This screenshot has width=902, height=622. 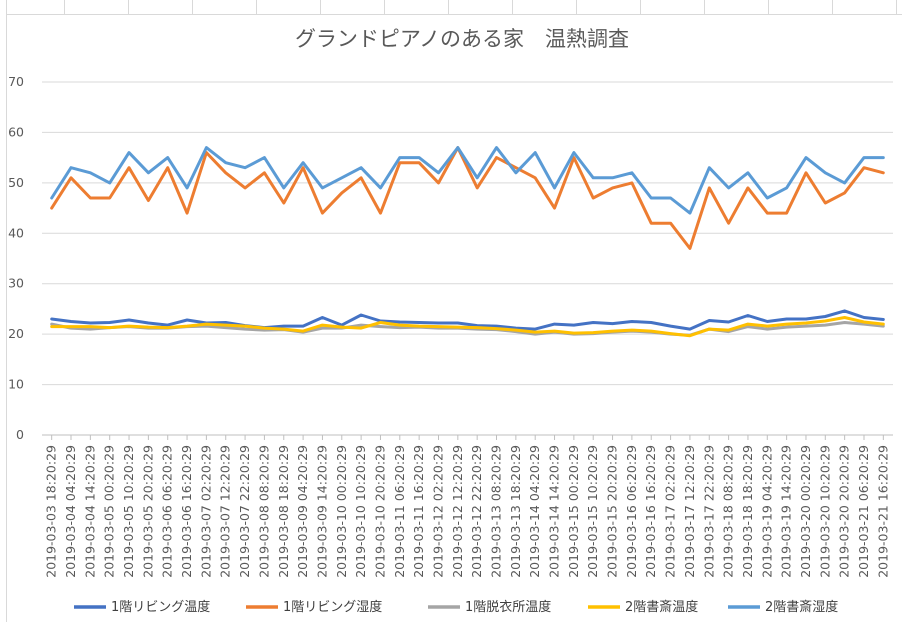 What do you see at coordinates (462, 39) in the screenshot?
I see `chart-title: グランドピアノのある家 温熱調査` at bounding box center [462, 39].